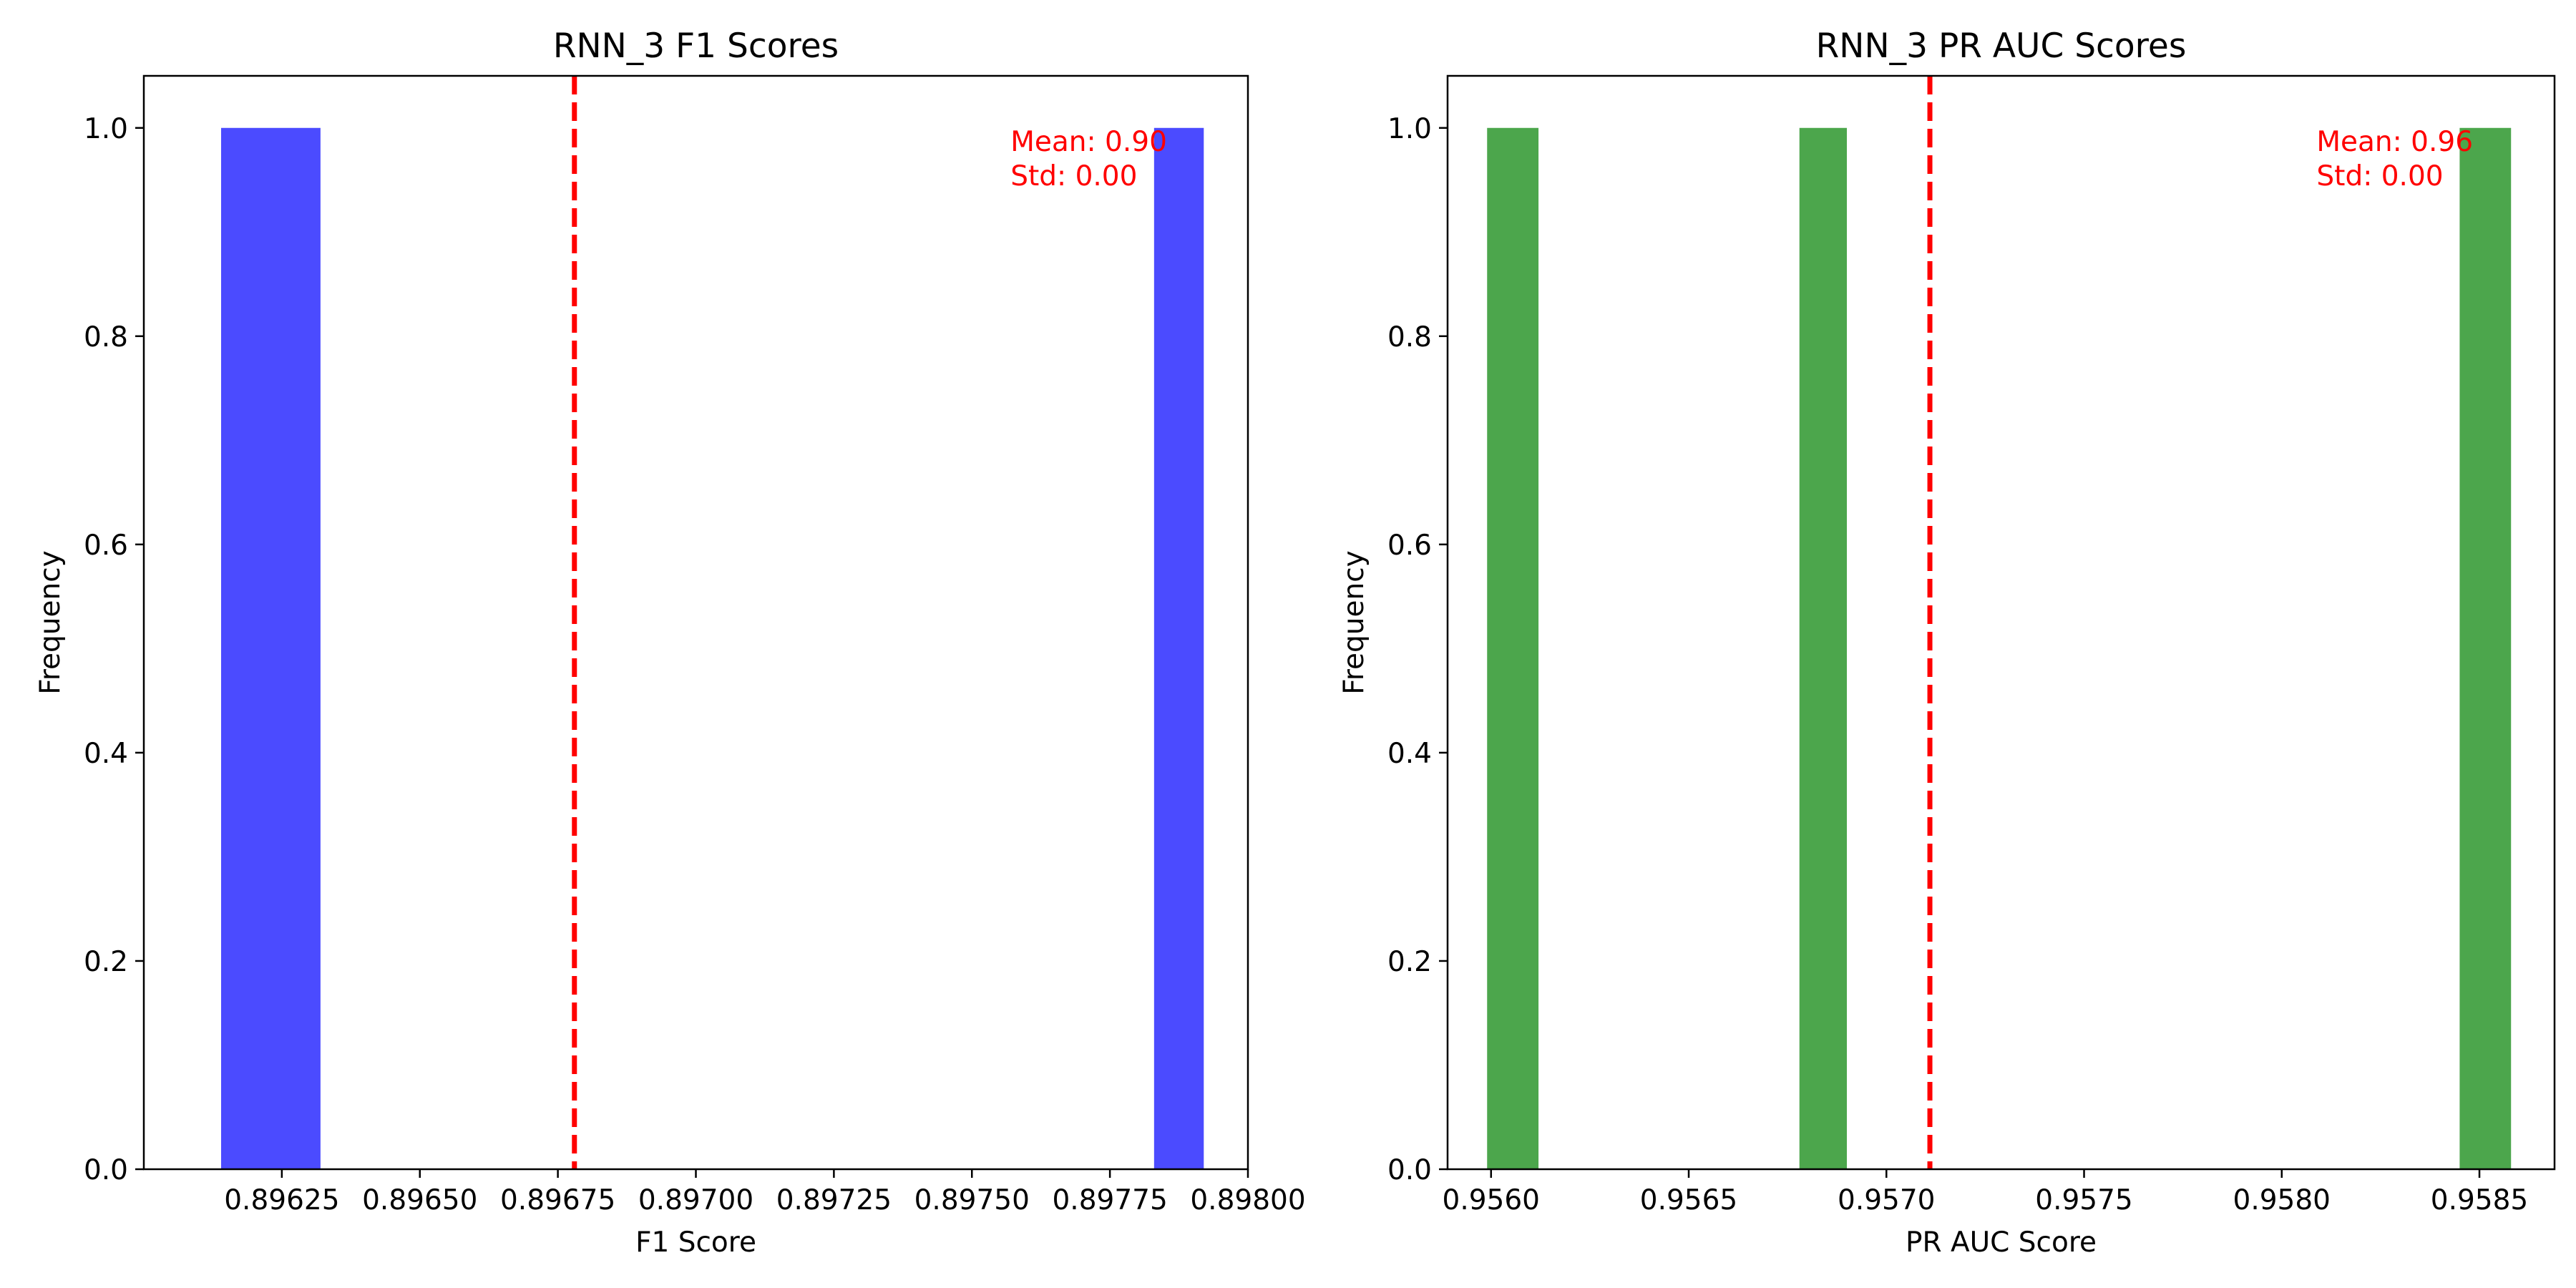 The height and width of the screenshot is (1288, 2576). Describe the element at coordinates (1109, 1200) in the screenshot. I see `x-tick-label: 0.89775` at that location.